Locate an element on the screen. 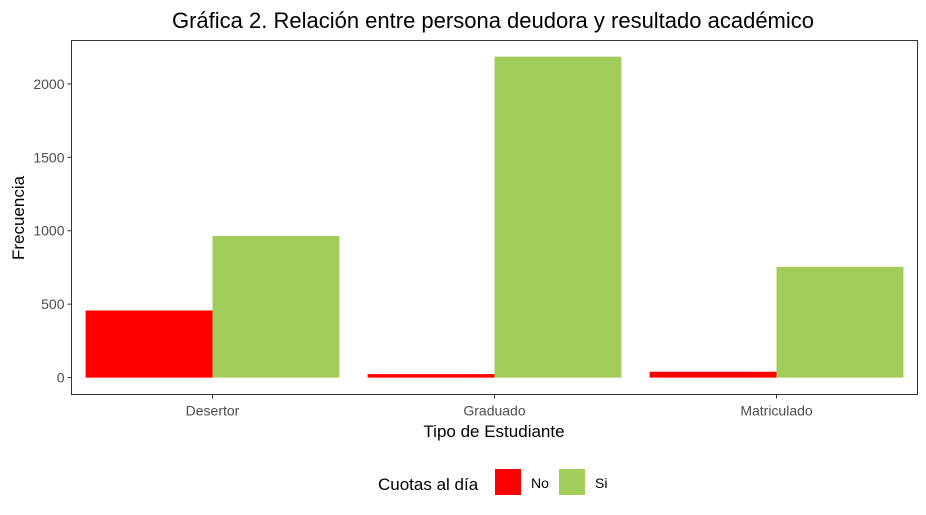  x-axis: Desertor Graduado Matriculado is located at coordinates (499, 406).